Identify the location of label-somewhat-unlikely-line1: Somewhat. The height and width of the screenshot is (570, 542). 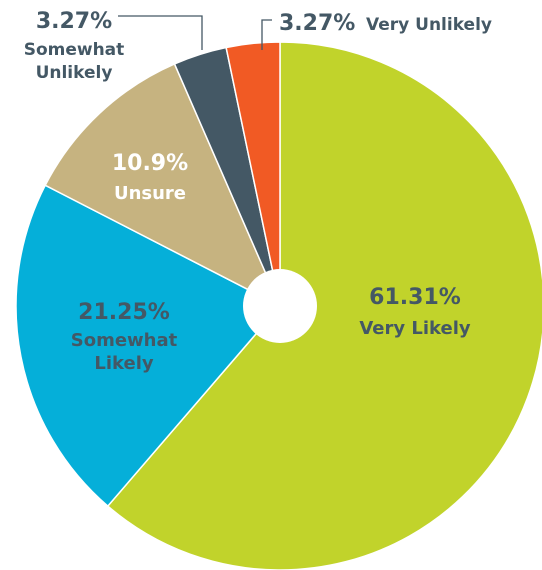
(74, 50).